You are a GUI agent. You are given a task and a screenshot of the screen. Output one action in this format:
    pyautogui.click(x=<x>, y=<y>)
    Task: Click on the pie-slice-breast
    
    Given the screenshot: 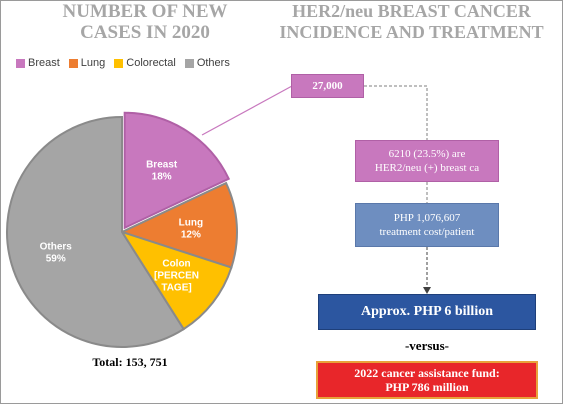 What is the action you would take?
    pyautogui.click(x=177, y=170)
    